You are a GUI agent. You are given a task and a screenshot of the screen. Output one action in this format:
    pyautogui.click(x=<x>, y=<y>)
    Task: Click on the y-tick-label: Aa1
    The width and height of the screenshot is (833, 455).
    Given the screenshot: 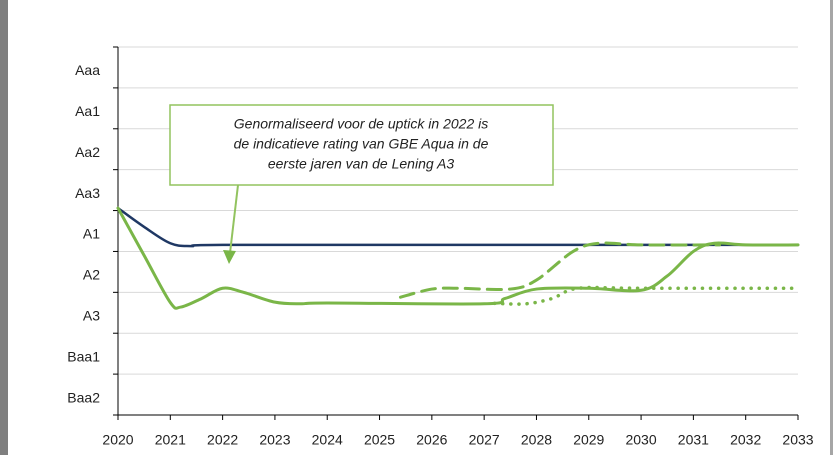 What is the action you would take?
    pyautogui.click(x=87, y=111)
    